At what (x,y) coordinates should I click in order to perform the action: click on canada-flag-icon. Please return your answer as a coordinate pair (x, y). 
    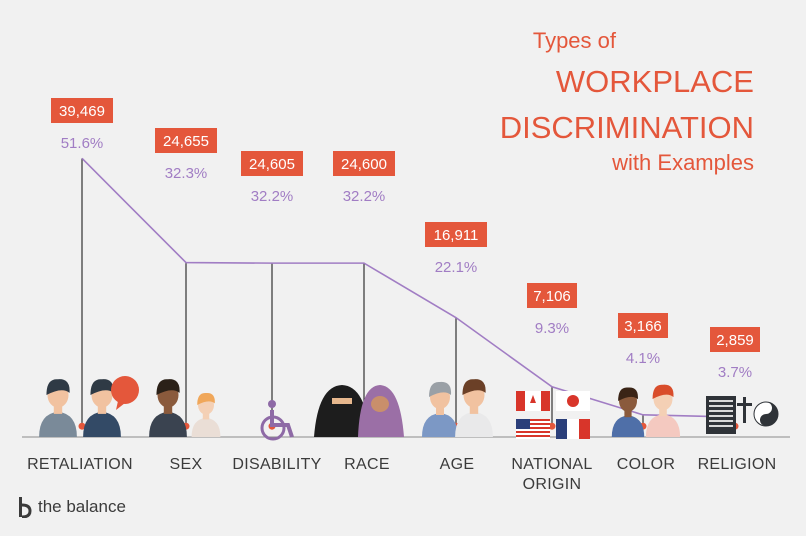
    Looking at the image, I should click on (533, 401).